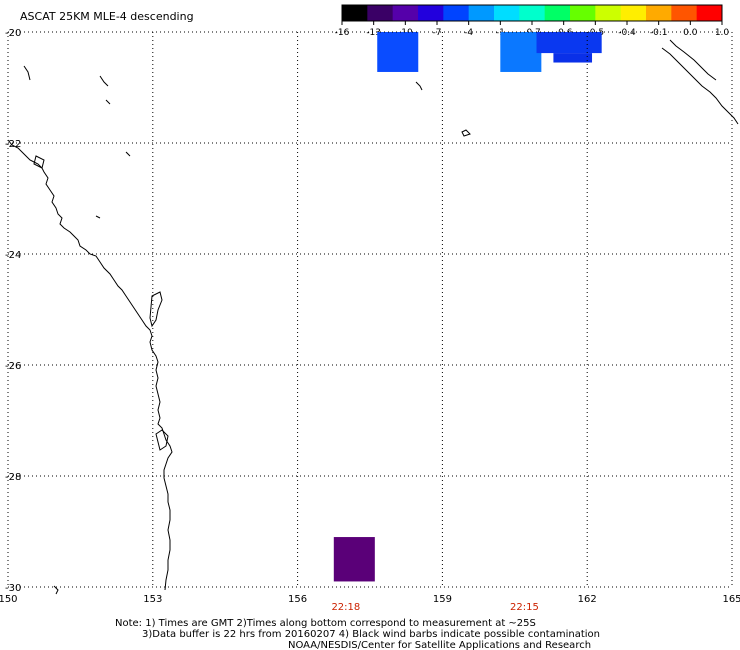 Image resolution: width=740 pixels, height=650 pixels. Describe the element at coordinates (9, 599) in the screenshot. I see `longitude-label: 150` at that location.